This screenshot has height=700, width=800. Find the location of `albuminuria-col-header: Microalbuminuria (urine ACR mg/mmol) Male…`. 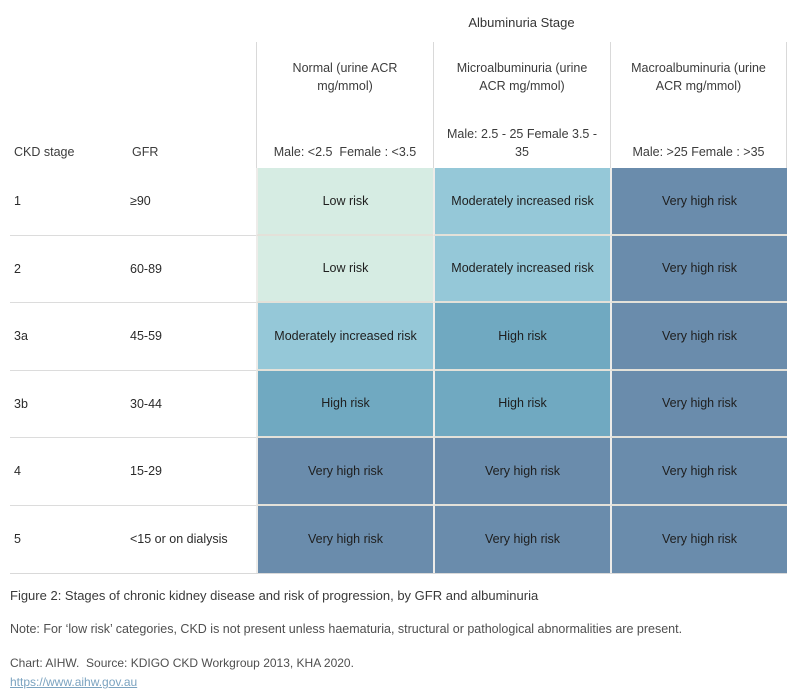

albuminuria-col-header: Microalbuminuria (urine ACR mg/mmol) Male… is located at coordinates (521, 105).